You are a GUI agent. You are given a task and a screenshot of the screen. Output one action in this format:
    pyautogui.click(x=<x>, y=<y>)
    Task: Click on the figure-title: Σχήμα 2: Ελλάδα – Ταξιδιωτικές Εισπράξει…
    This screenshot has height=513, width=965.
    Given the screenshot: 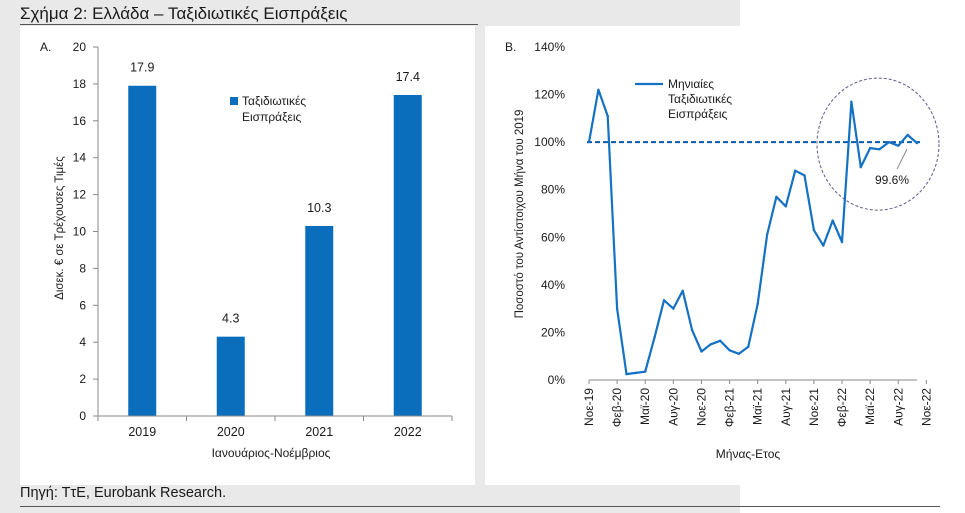 What is the action you would take?
    pyautogui.click(x=184, y=13)
    